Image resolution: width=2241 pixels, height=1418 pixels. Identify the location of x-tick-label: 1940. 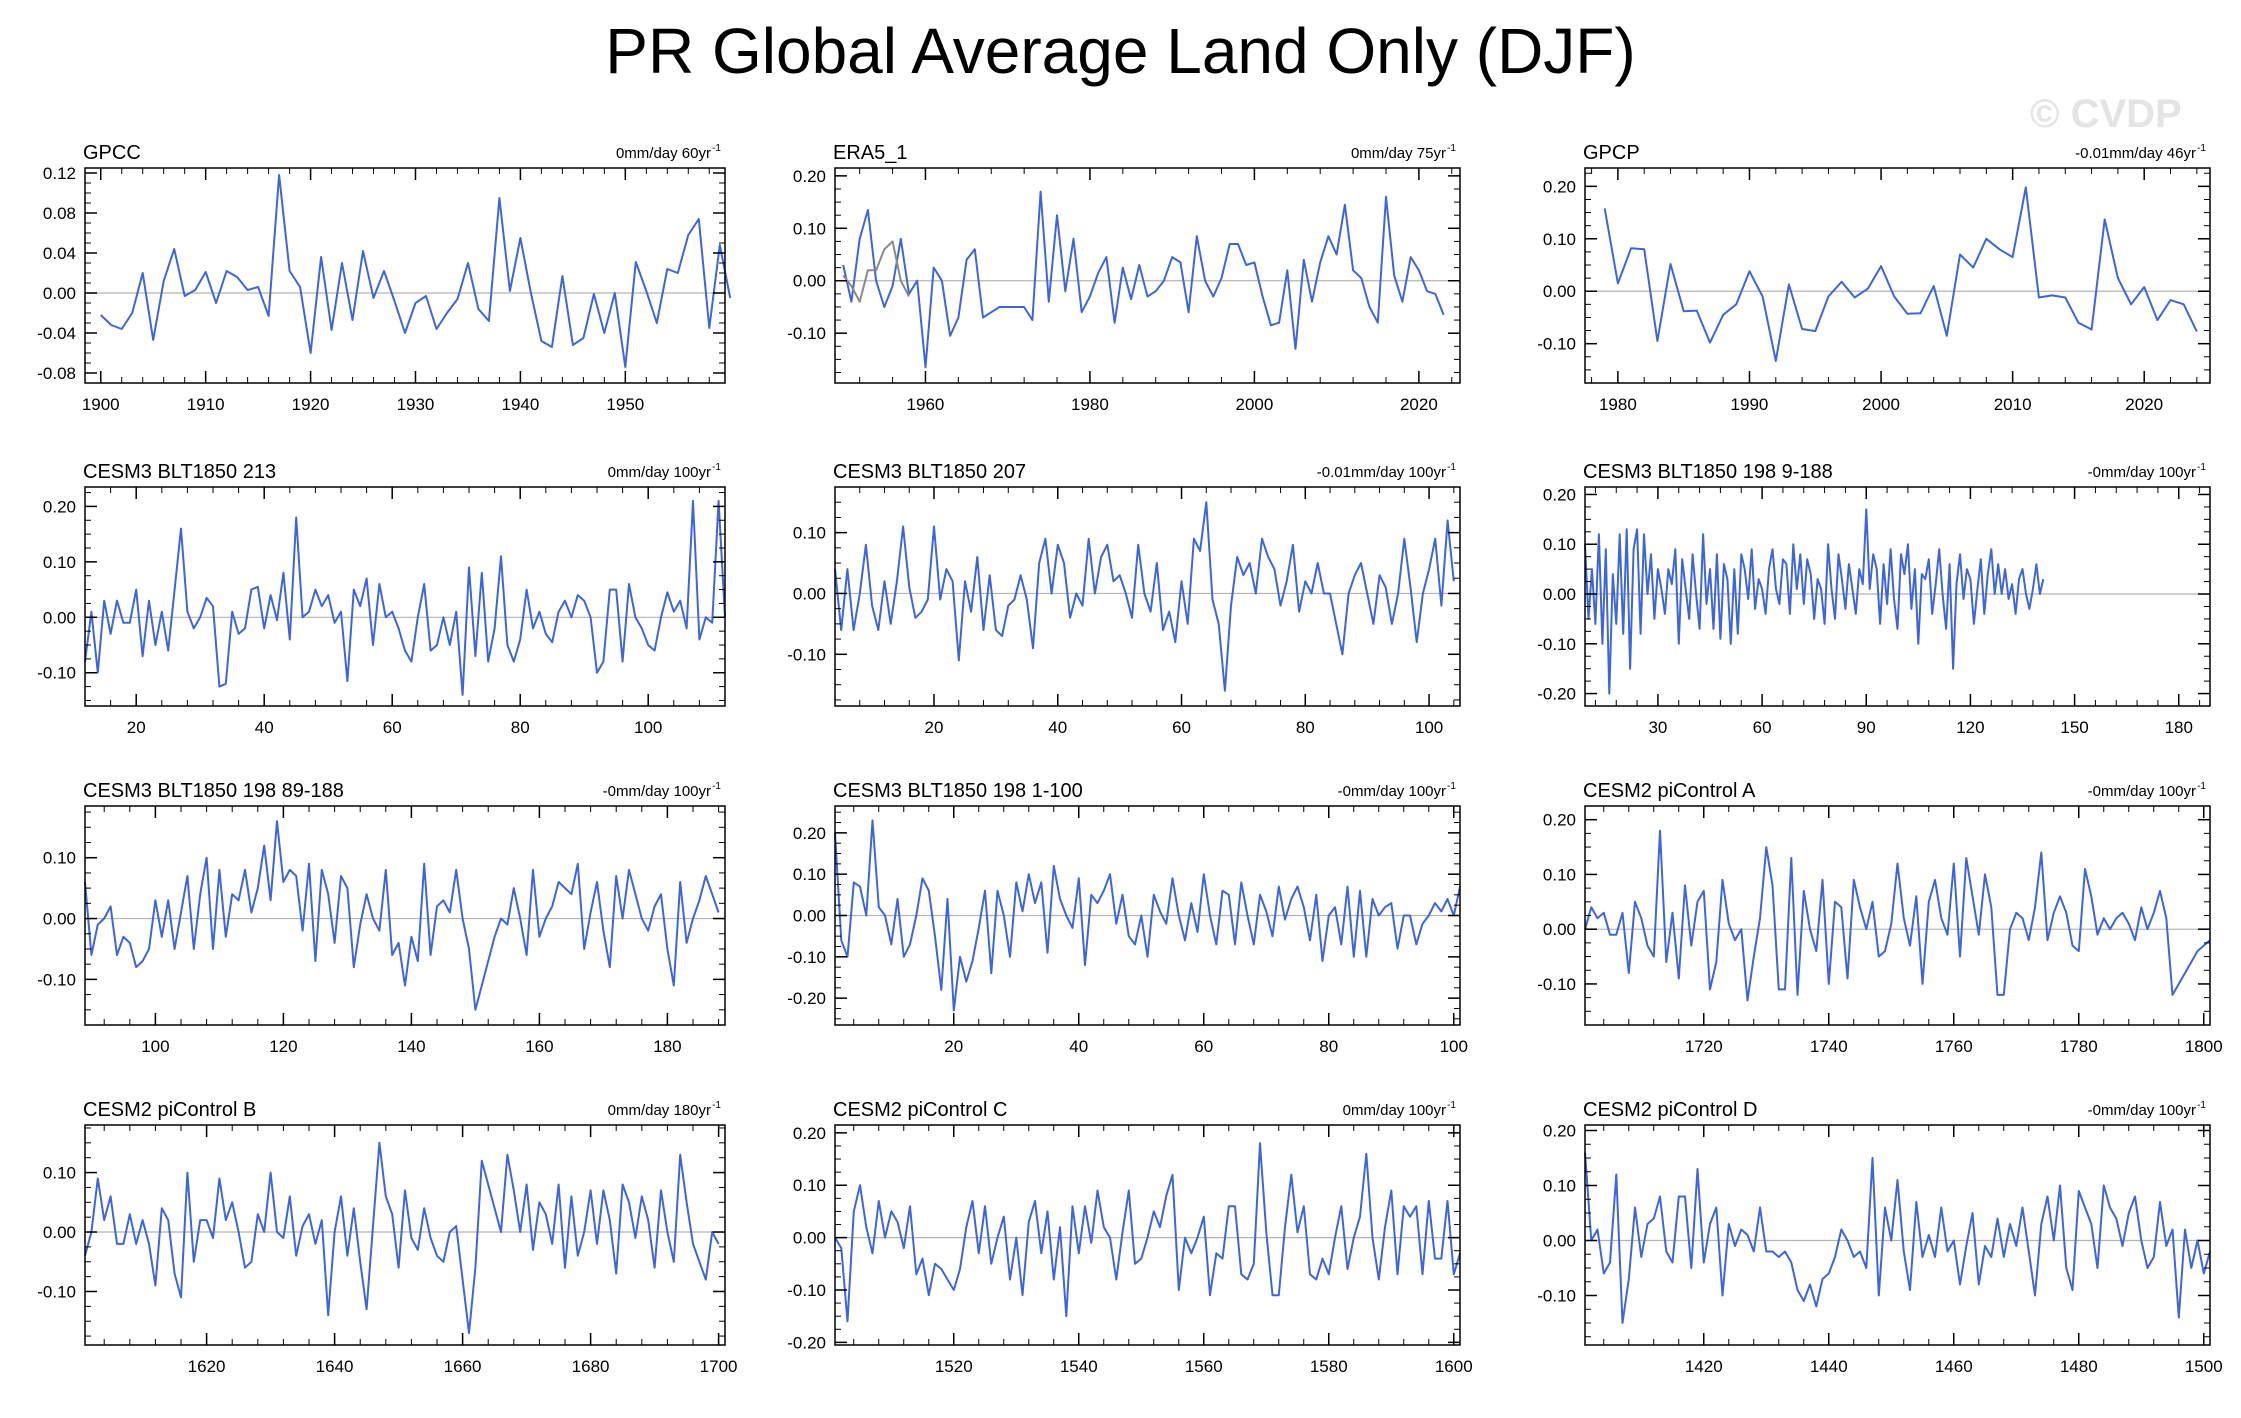
(520, 404).